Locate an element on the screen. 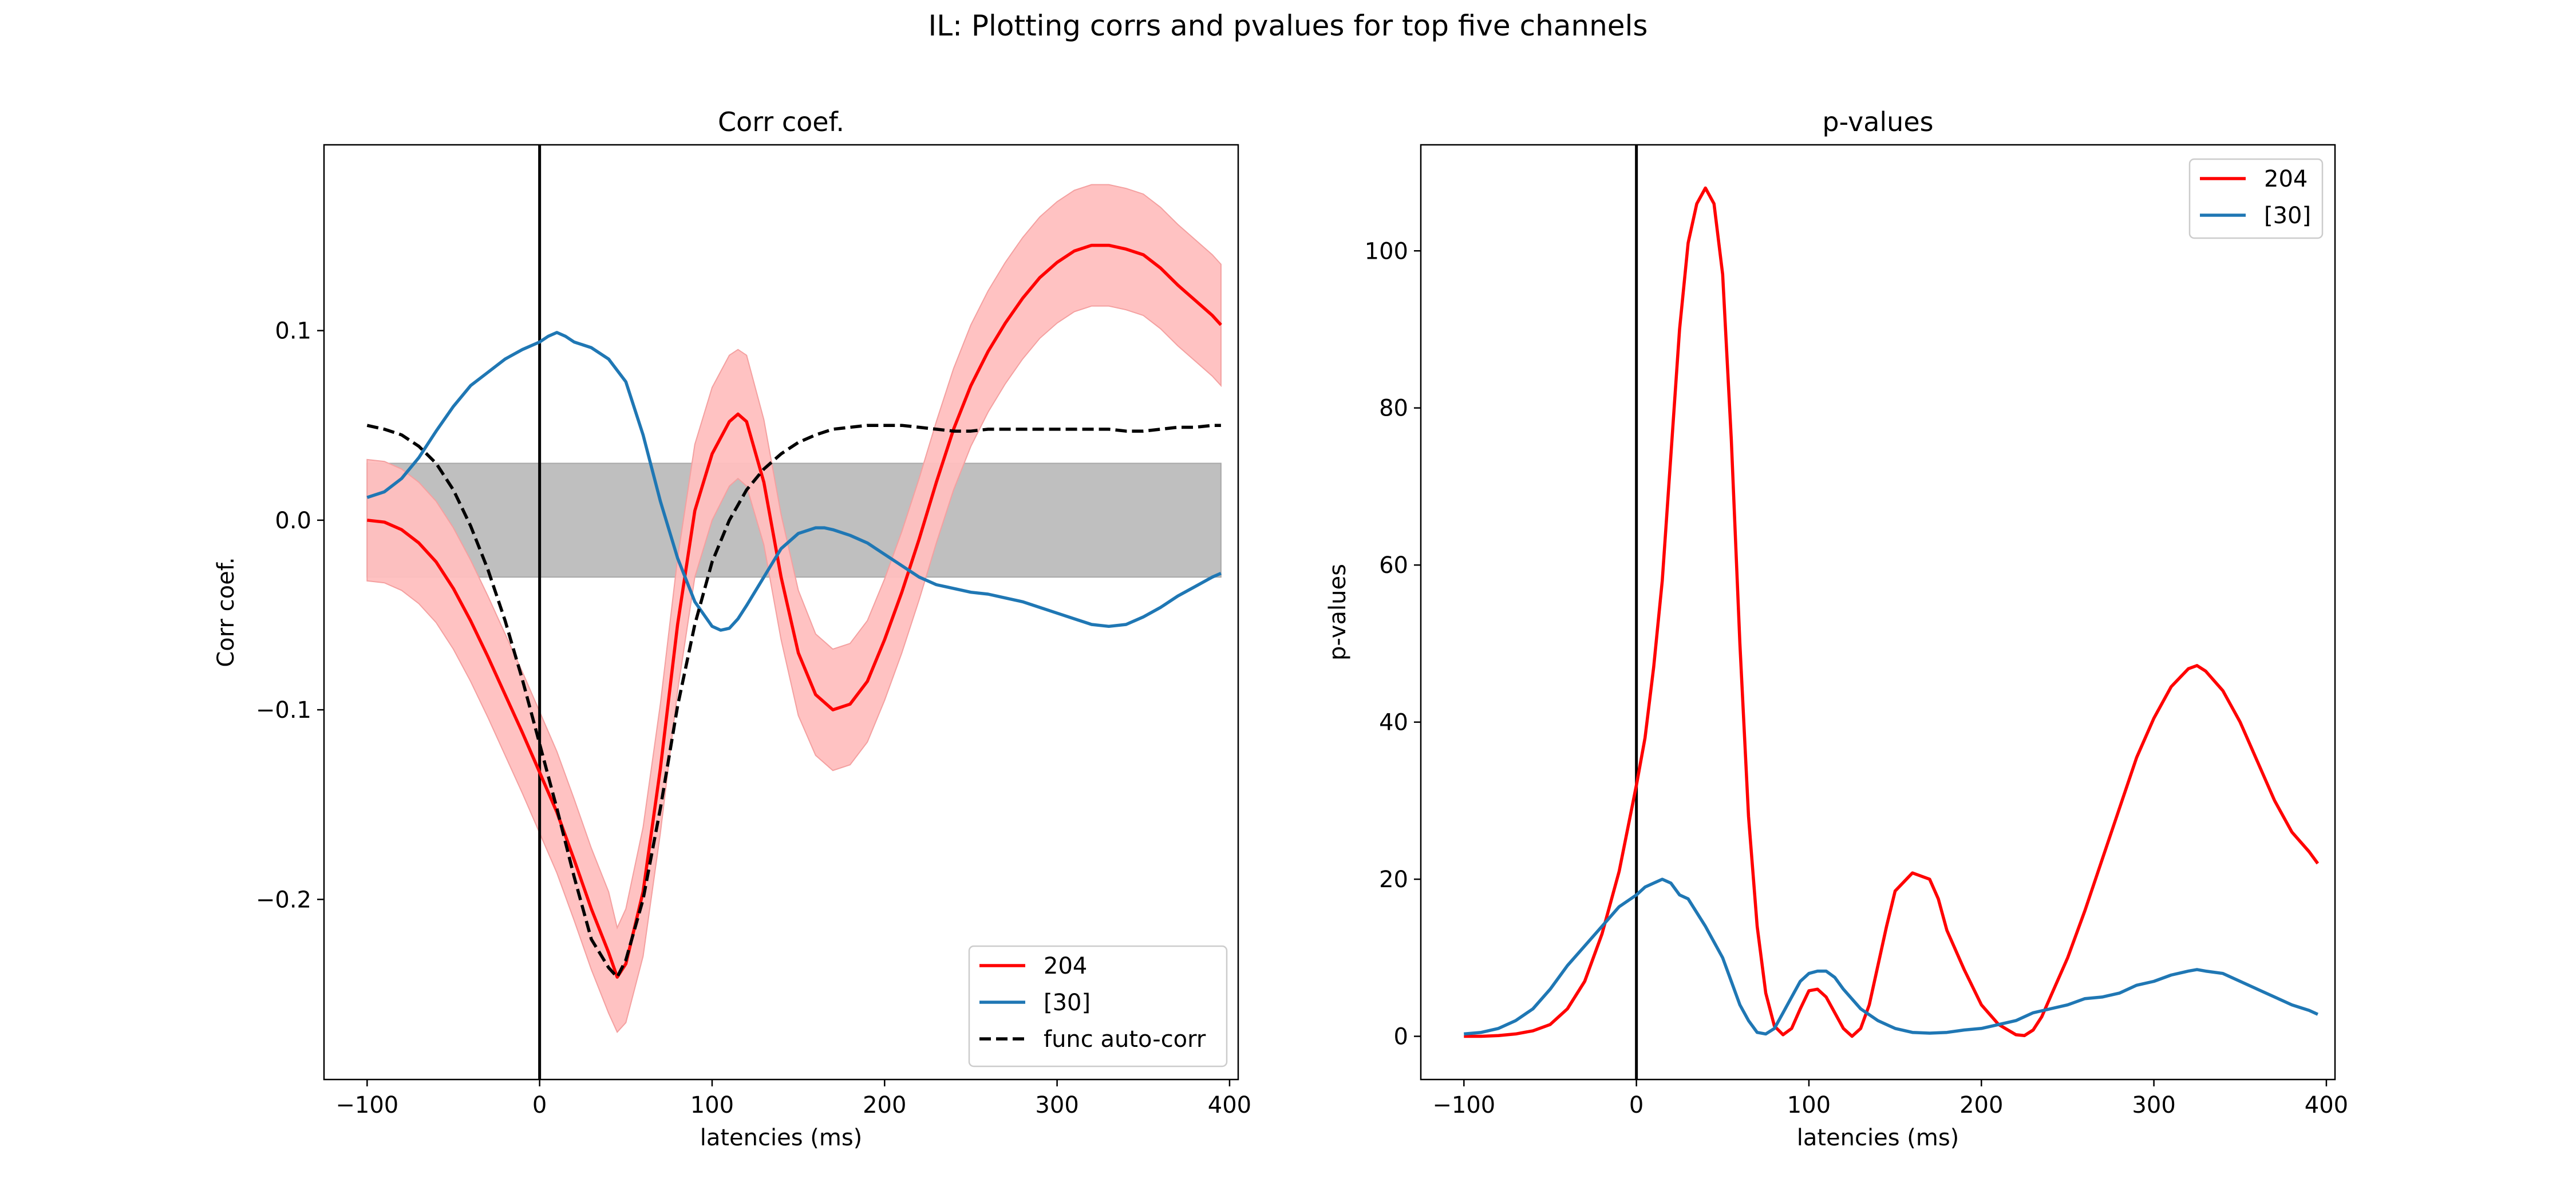  legend: 204 [30] func auto-corr is located at coordinates (1098, 1006).